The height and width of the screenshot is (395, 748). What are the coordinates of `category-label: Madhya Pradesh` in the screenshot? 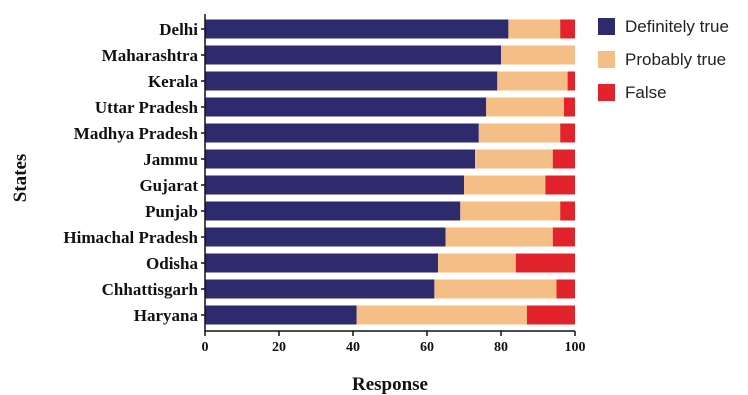 It's located at (136, 133).